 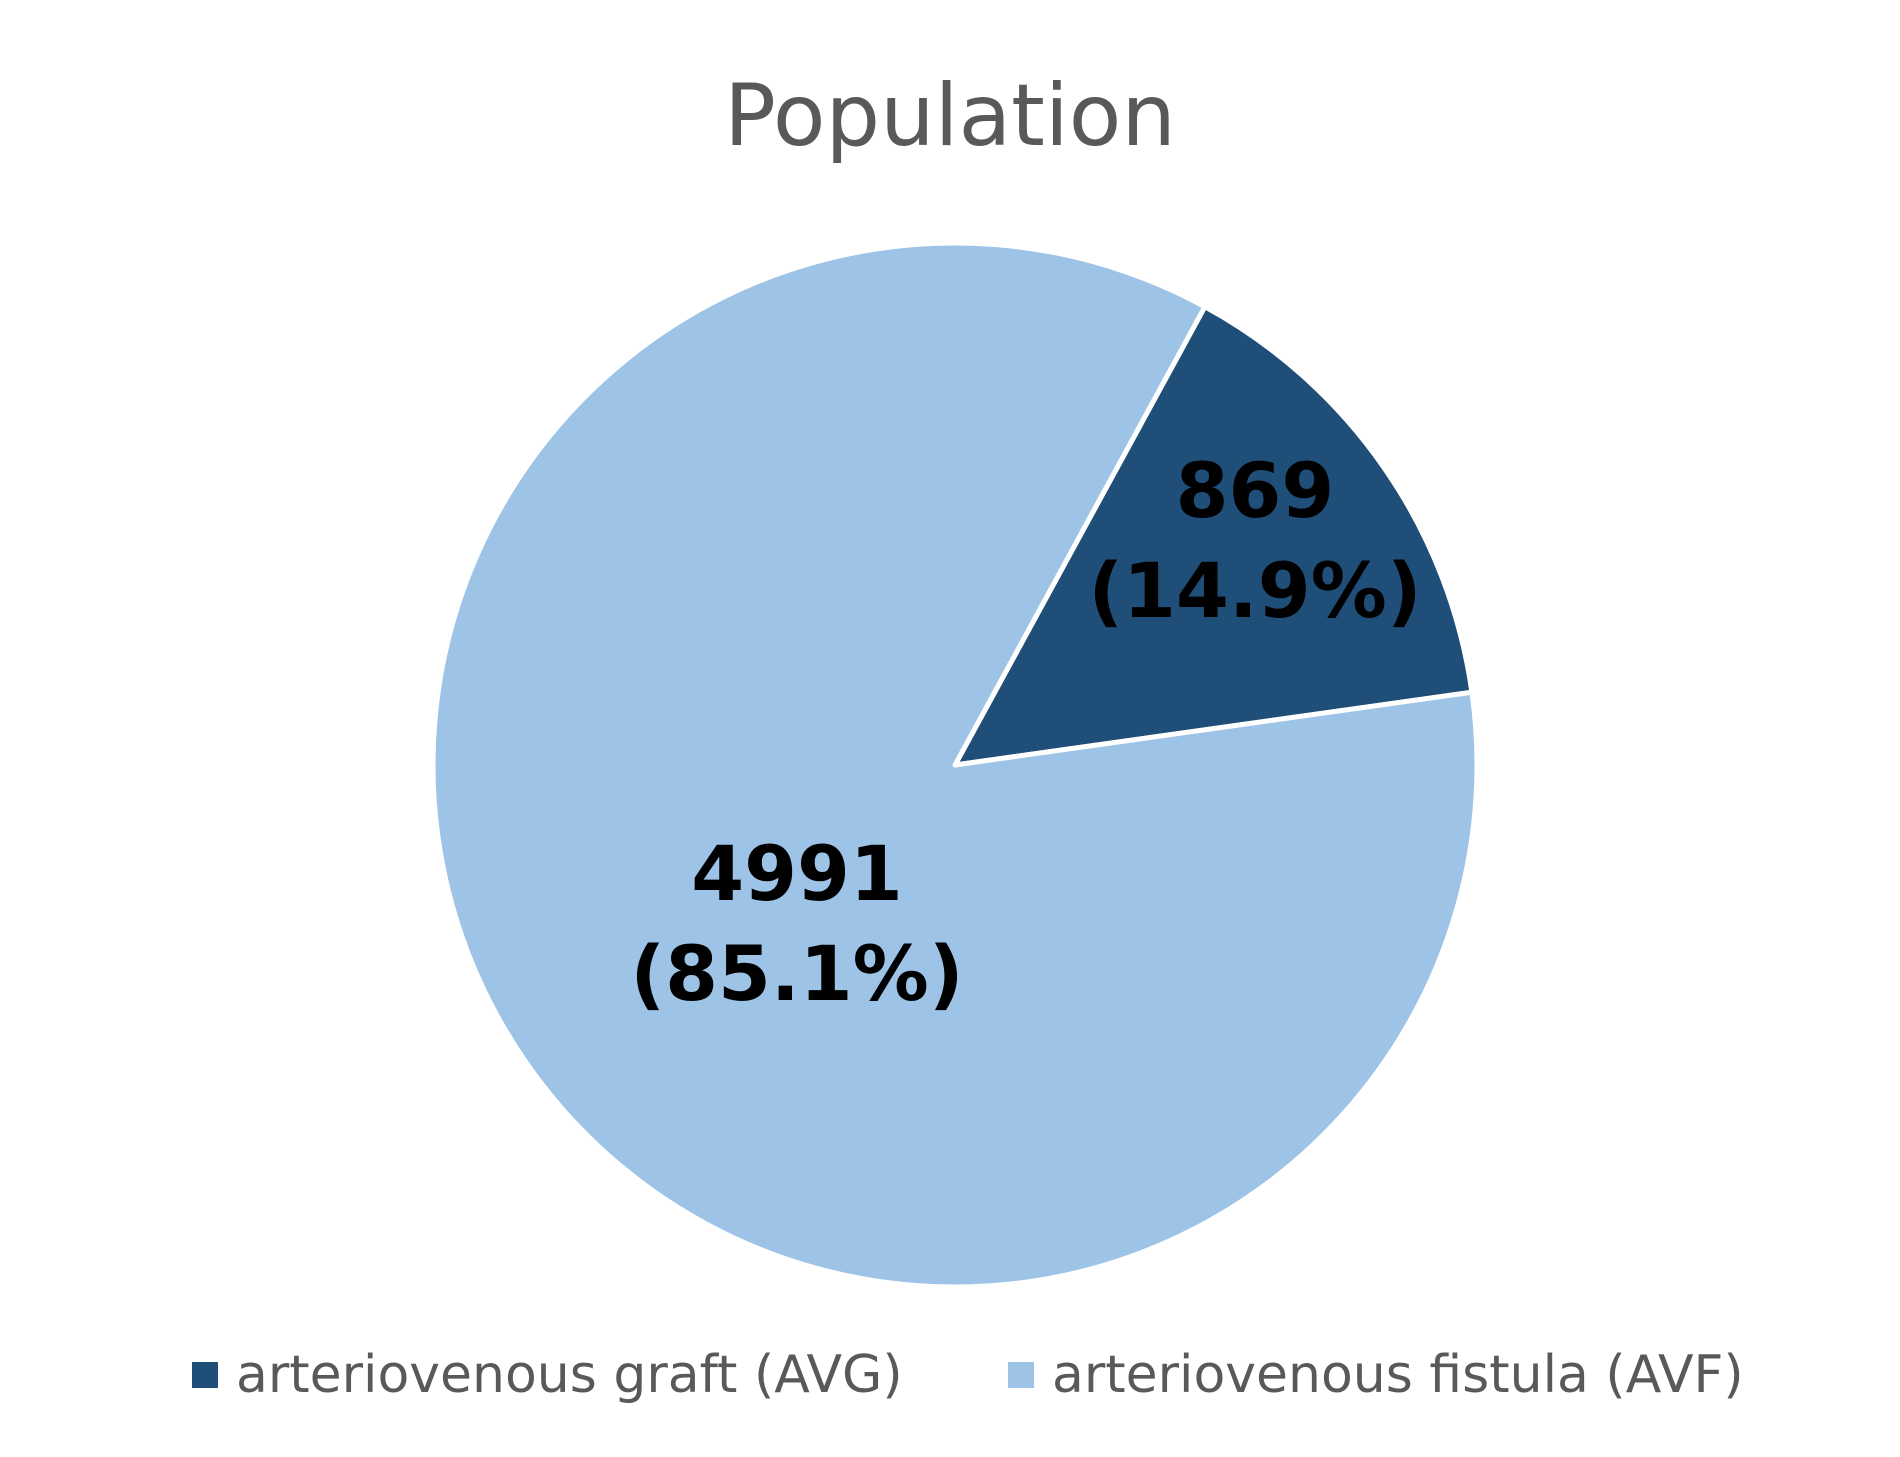 I want to click on legend-label: arteriovenous graft (AVG), so click(x=569, y=1375).